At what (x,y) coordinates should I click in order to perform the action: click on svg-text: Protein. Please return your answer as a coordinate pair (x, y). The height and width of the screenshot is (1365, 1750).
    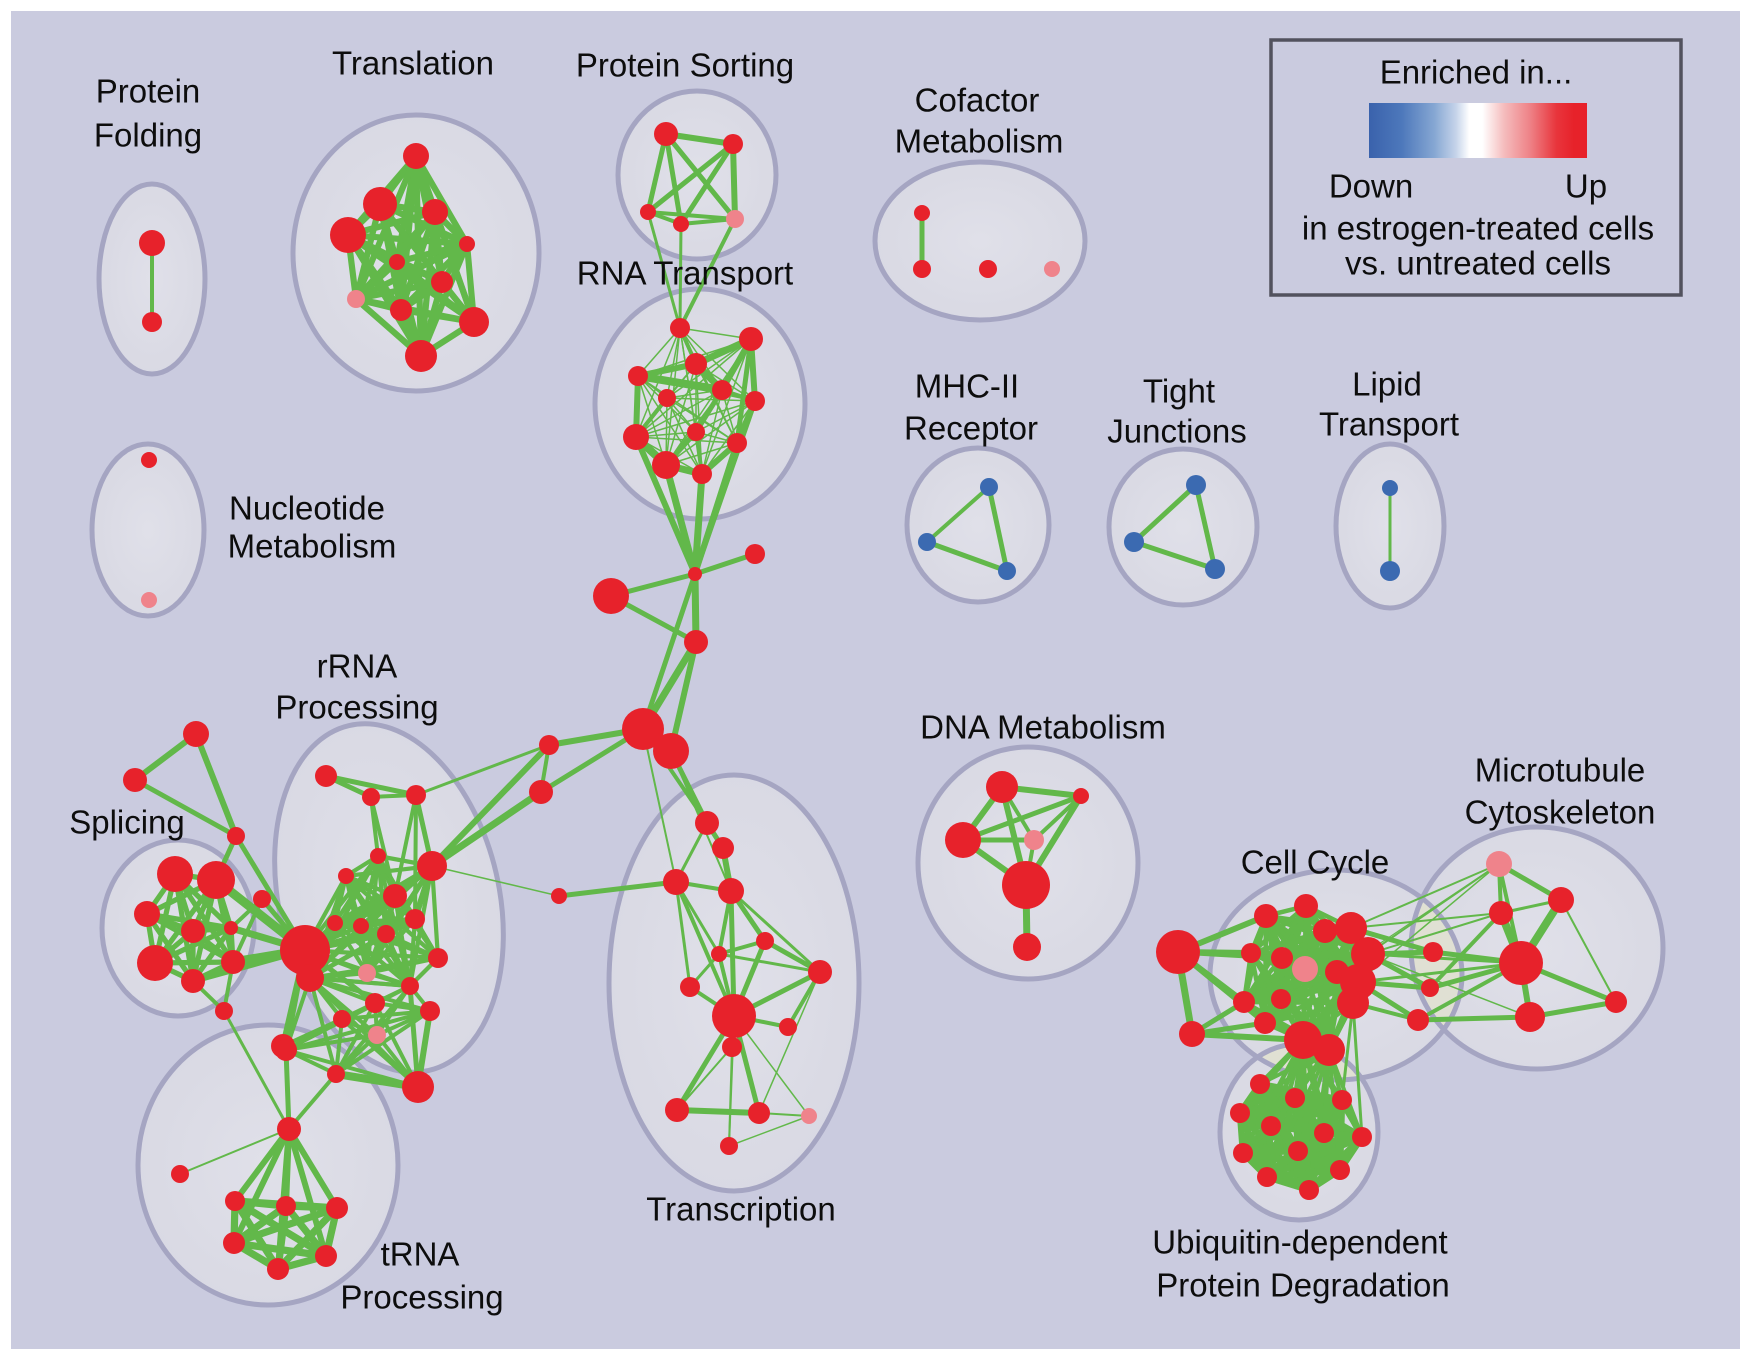
    Looking at the image, I should click on (148, 91).